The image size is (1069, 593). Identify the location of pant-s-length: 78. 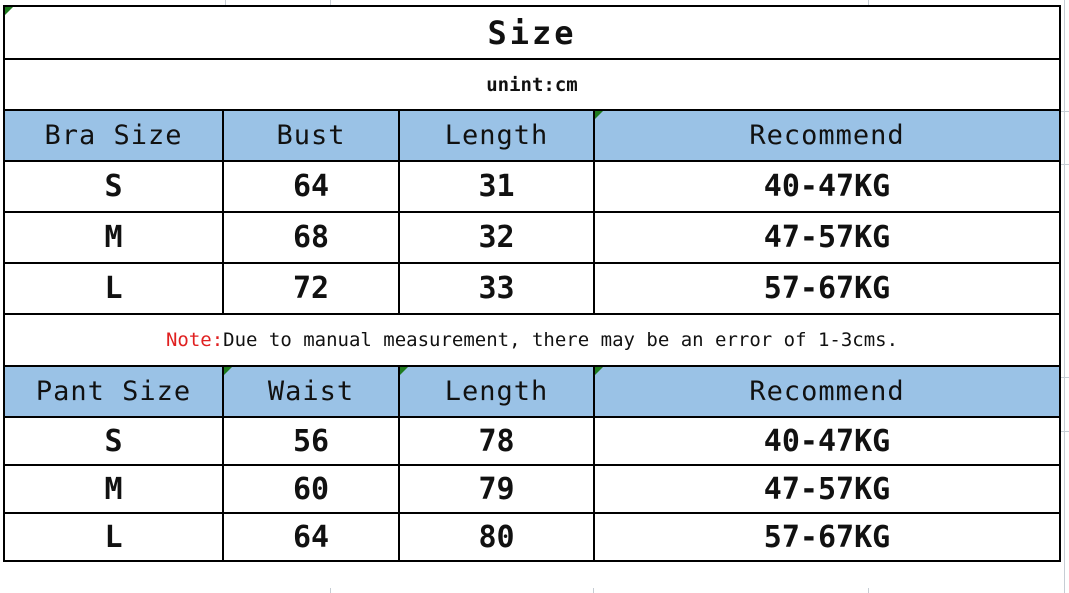
(496, 441).